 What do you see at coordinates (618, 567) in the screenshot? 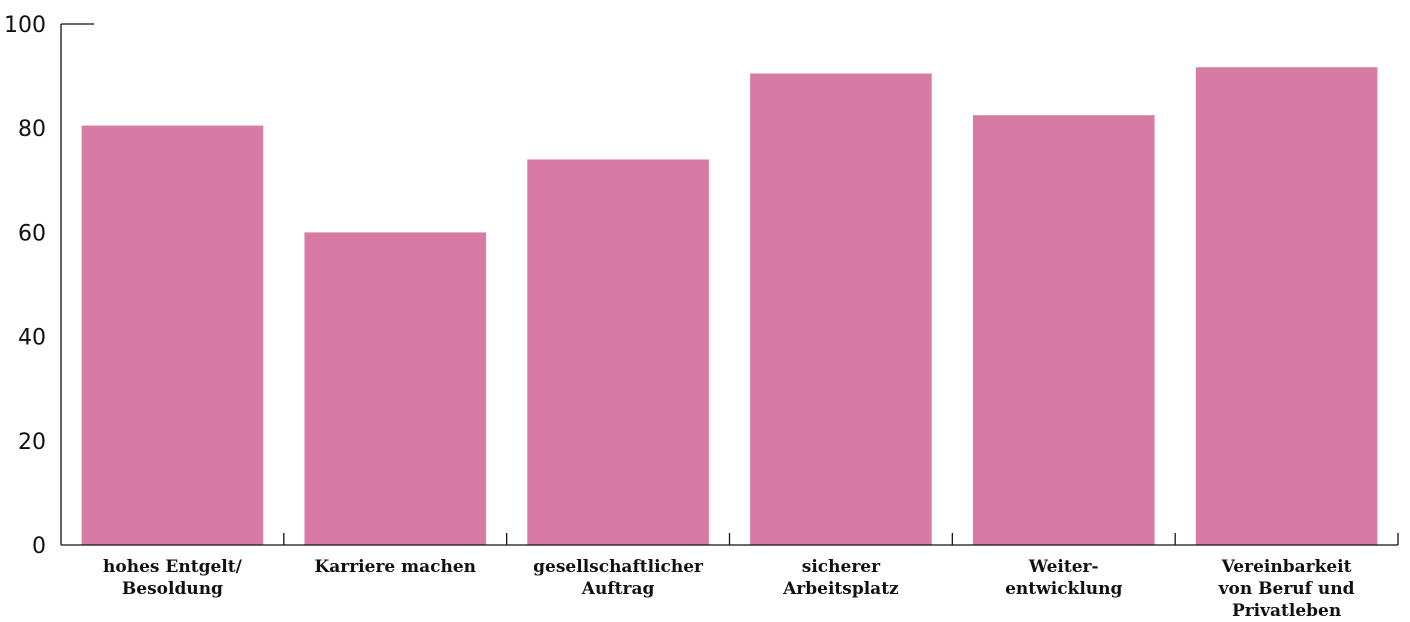
I see `x-tick-label-line: gesellschaftlicher` at bounding box center [618, 567].